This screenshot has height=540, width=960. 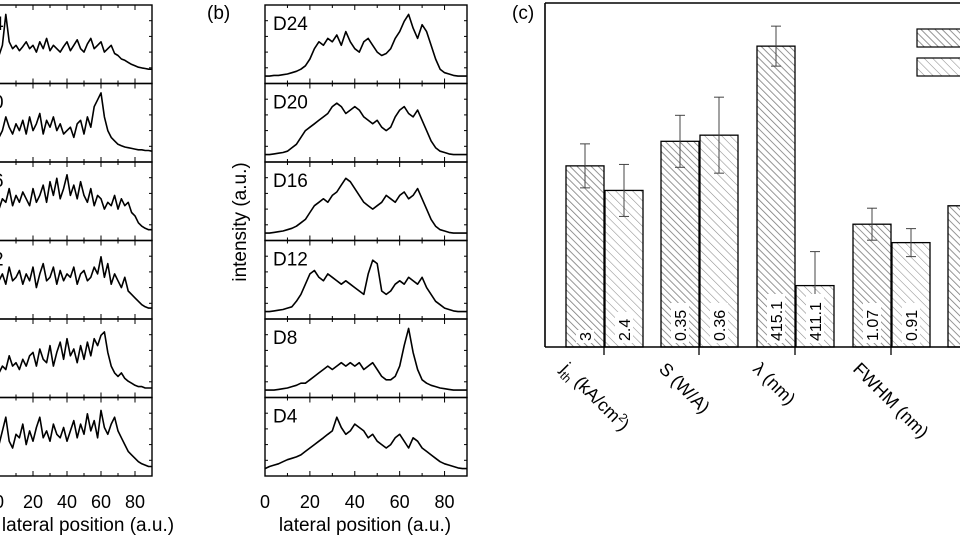 I want to click on panel-b-x-tick-label: 0, so click(x=265, y=502).